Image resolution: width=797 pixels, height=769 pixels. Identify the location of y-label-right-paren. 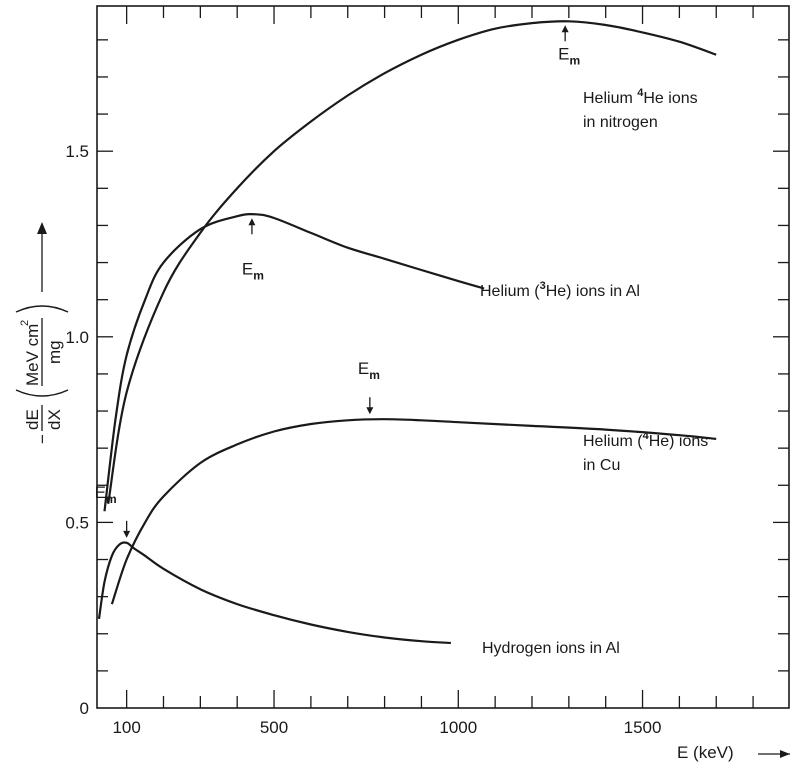
(42, 309).